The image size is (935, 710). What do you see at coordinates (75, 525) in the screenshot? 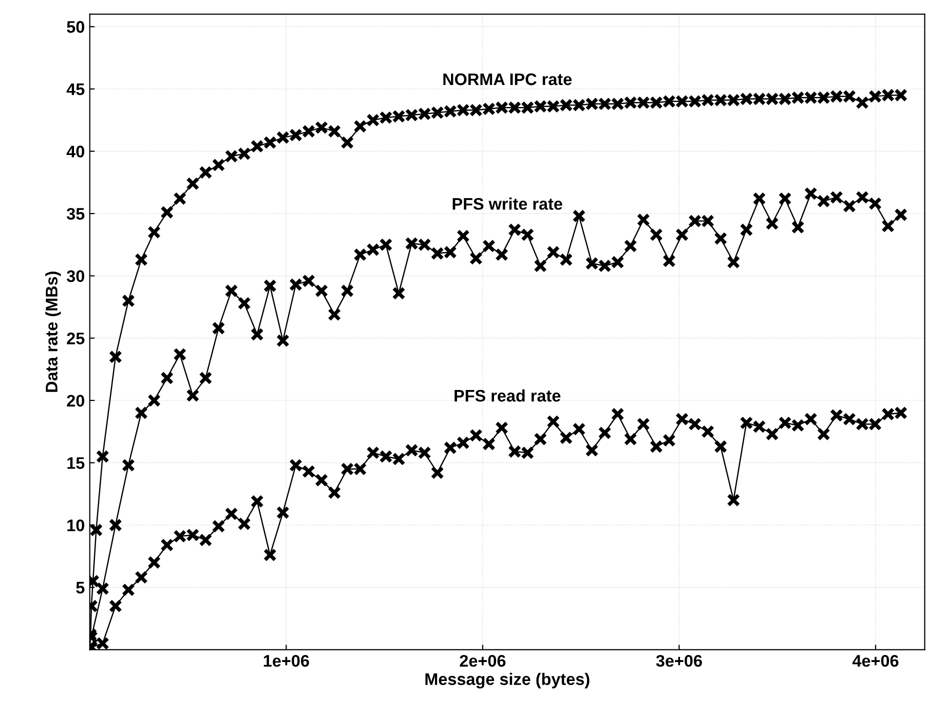
I see `y-tick-label: 10` at bounding box center [75, 525].